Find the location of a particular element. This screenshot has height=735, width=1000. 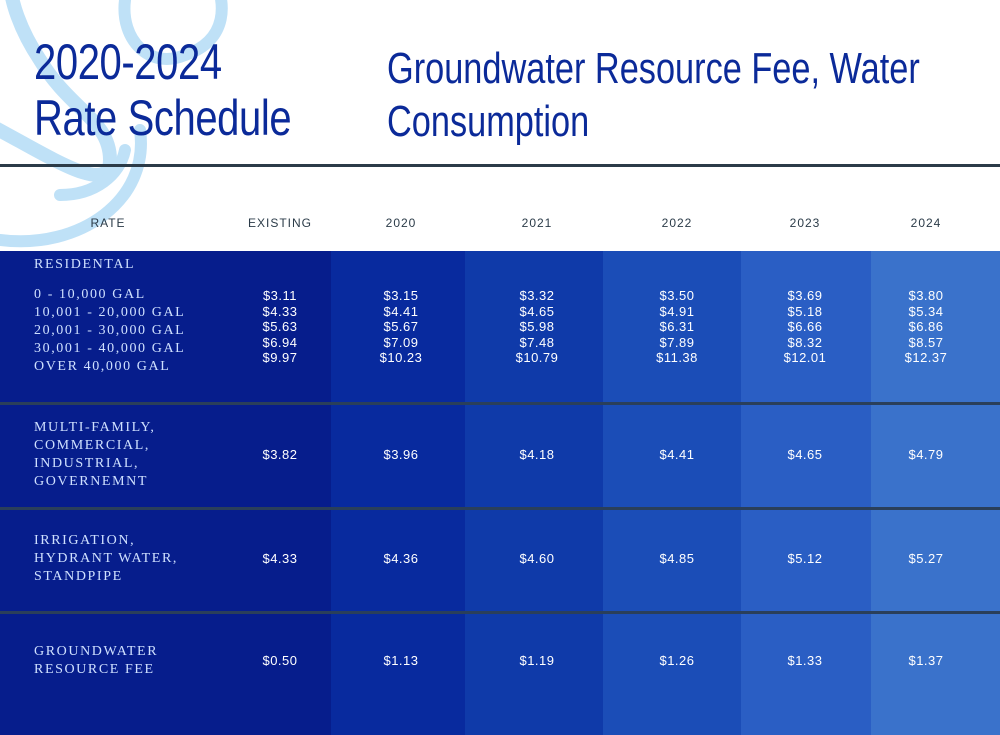

rate-value: $3.32 is located at coordinates (537, 295).